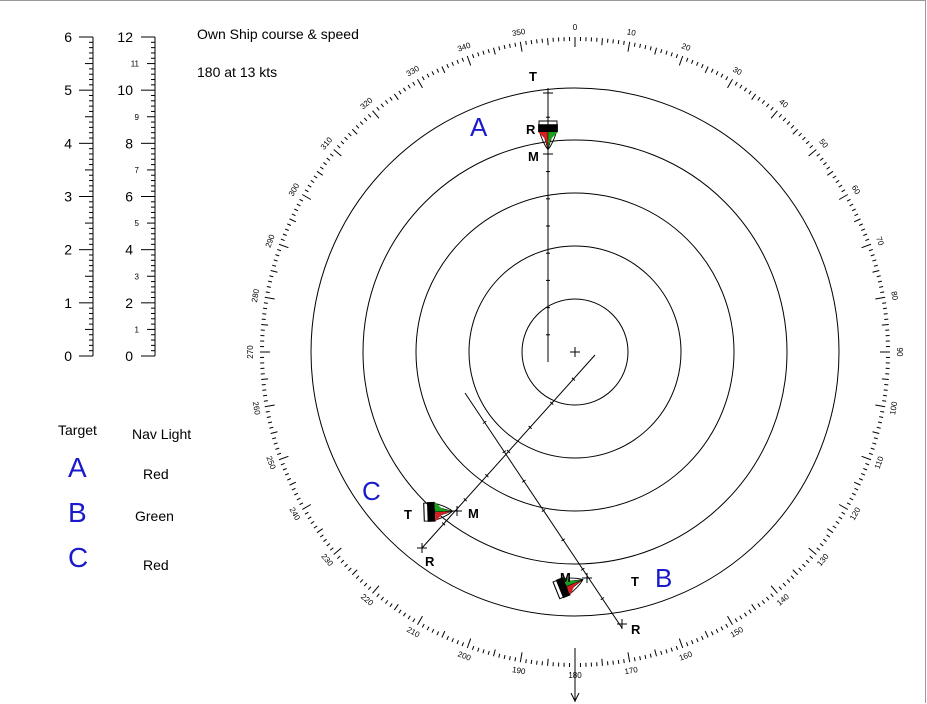  Describe the element at coordinates (156, 474) in the screenshot. I see `table-row-light: Red` at that location.